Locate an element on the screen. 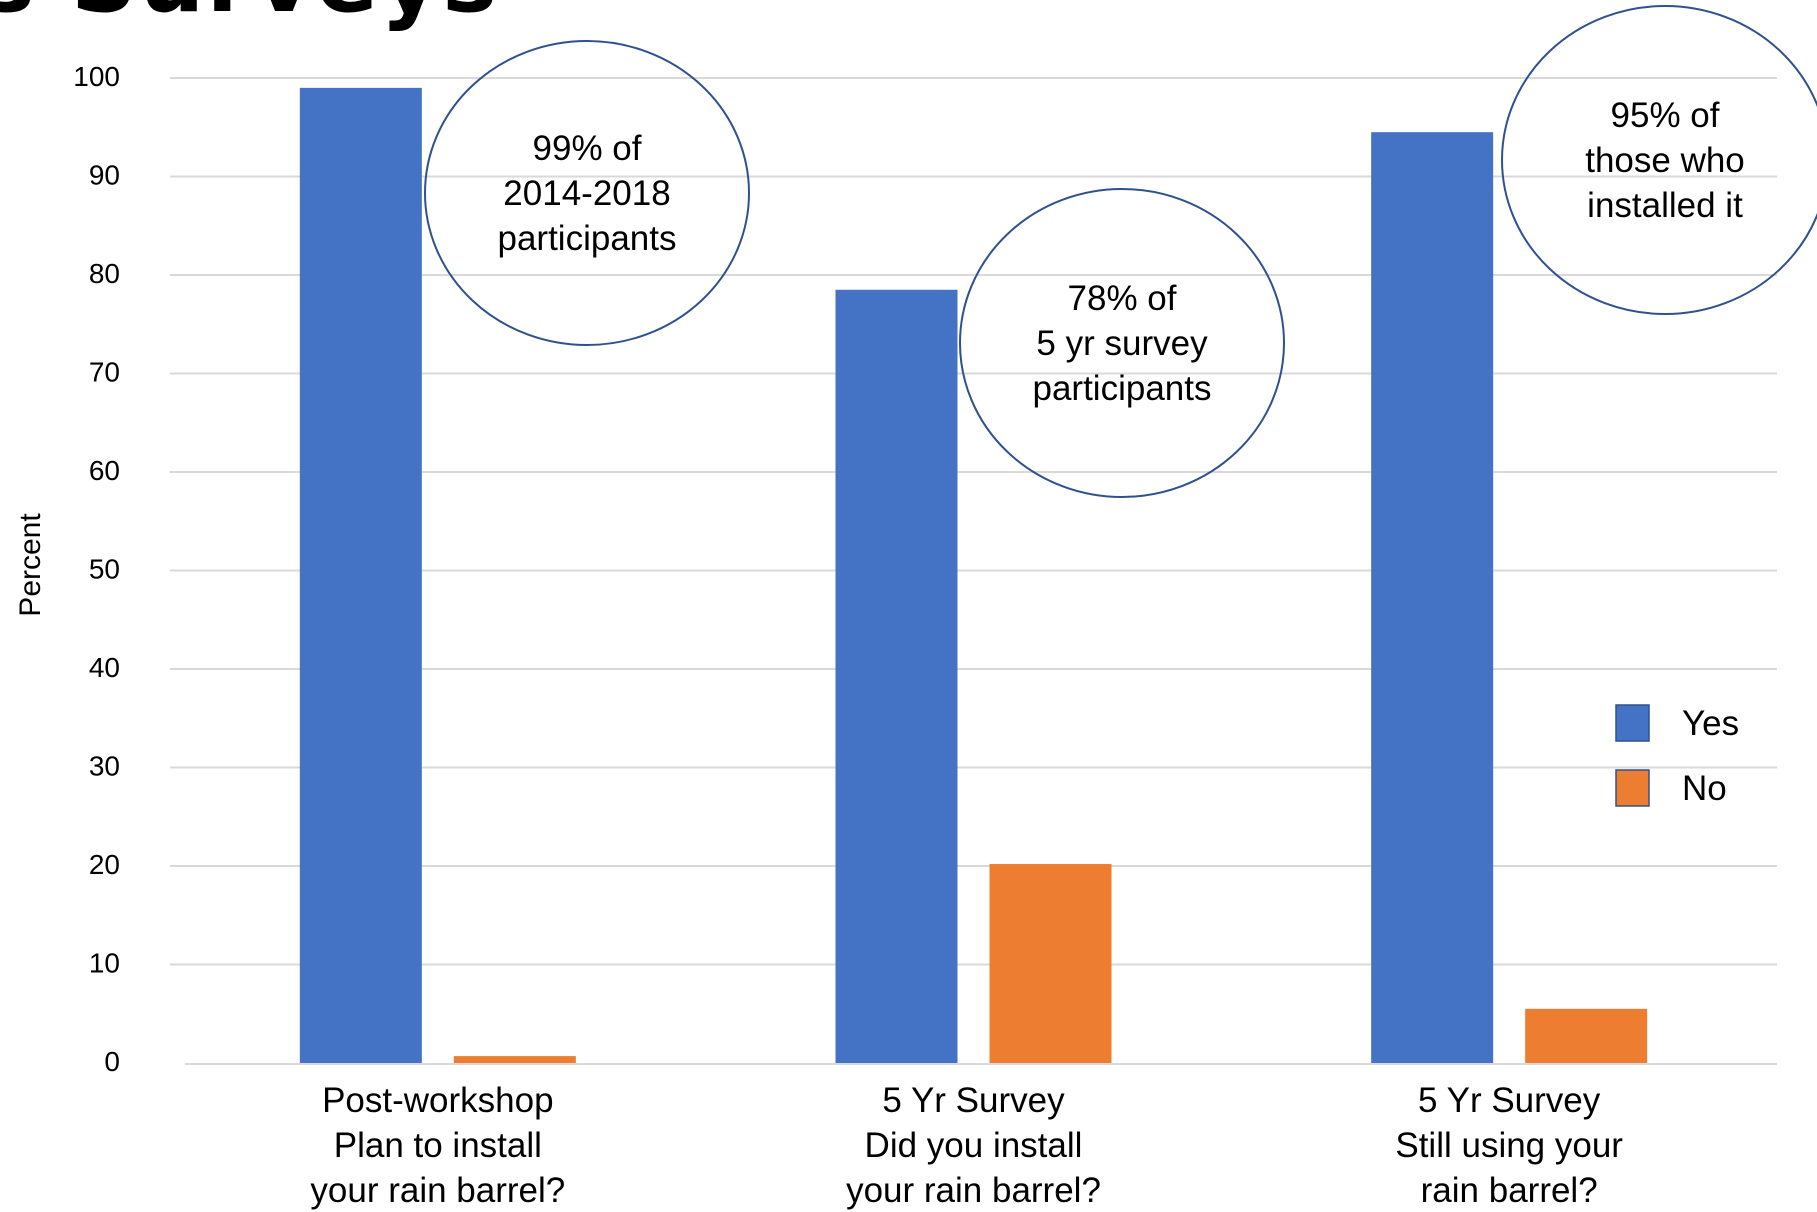 Image resolution: width=1817 pixels, height=1212 pixels. legend-swatch-no is located at coordinates (1632, 788).